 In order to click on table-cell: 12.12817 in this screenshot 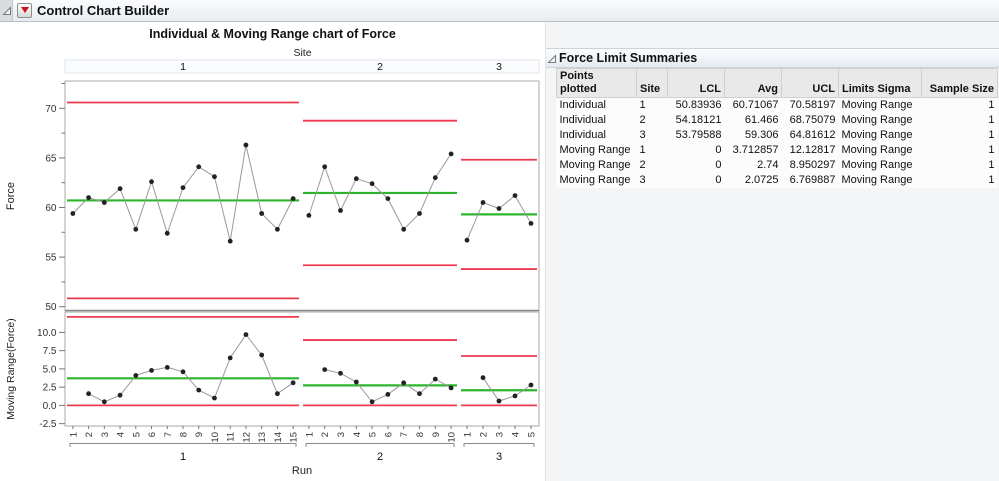, I will do `click(812, 150)`.